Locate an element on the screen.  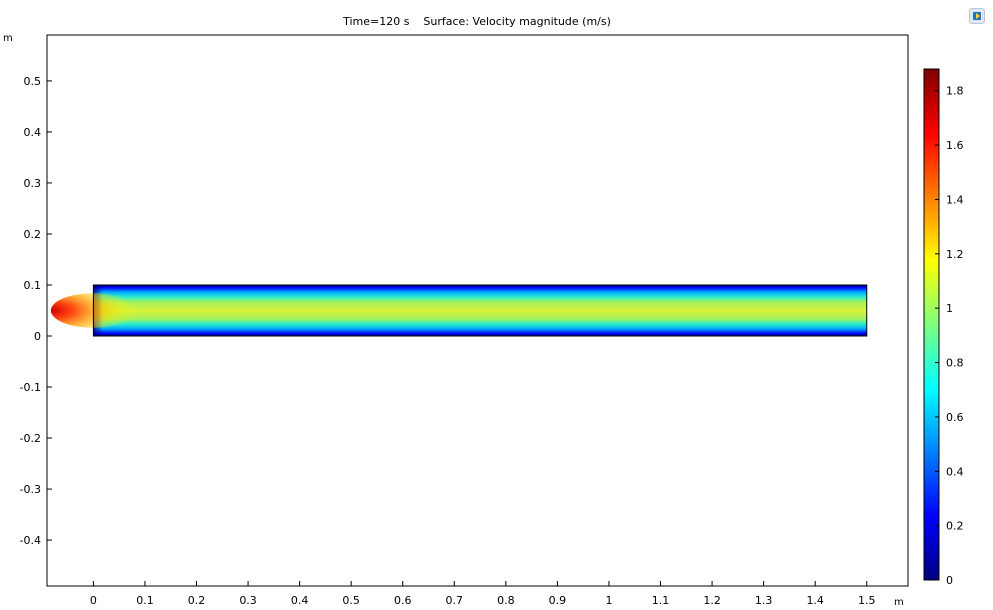
y-tick-label: 0.3 is located at coordinates (33, 183).